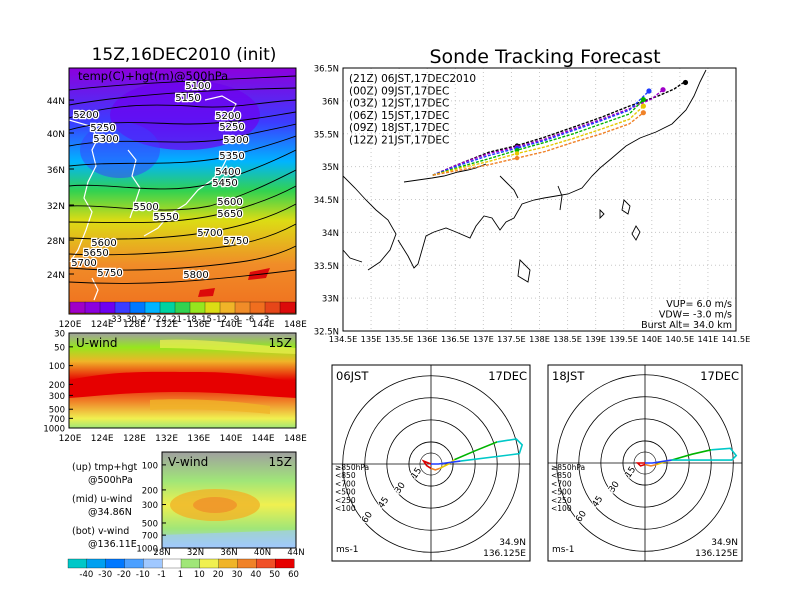 This screenshot has width=792, height=612. Describe the element at coordinates (511, 339) in the screenshot. I see `main-lon-tick: 137.5E` at that location.